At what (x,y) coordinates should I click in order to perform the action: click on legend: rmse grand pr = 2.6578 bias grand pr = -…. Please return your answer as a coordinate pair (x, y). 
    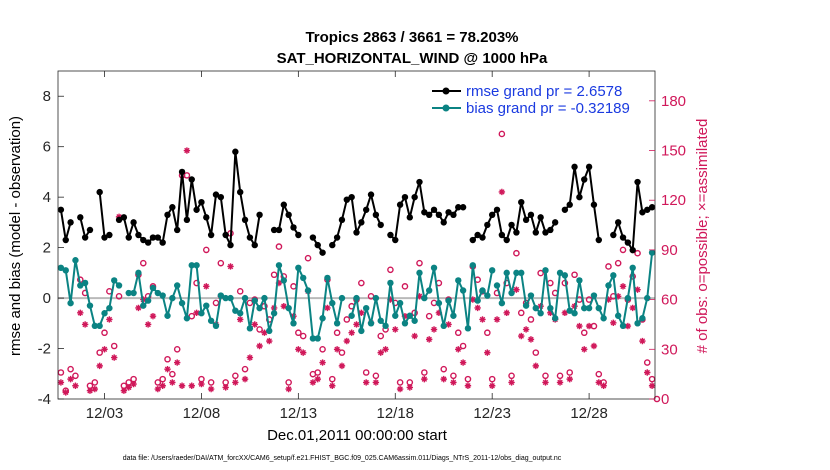
    Looking at the image, I should click on (531, 100).